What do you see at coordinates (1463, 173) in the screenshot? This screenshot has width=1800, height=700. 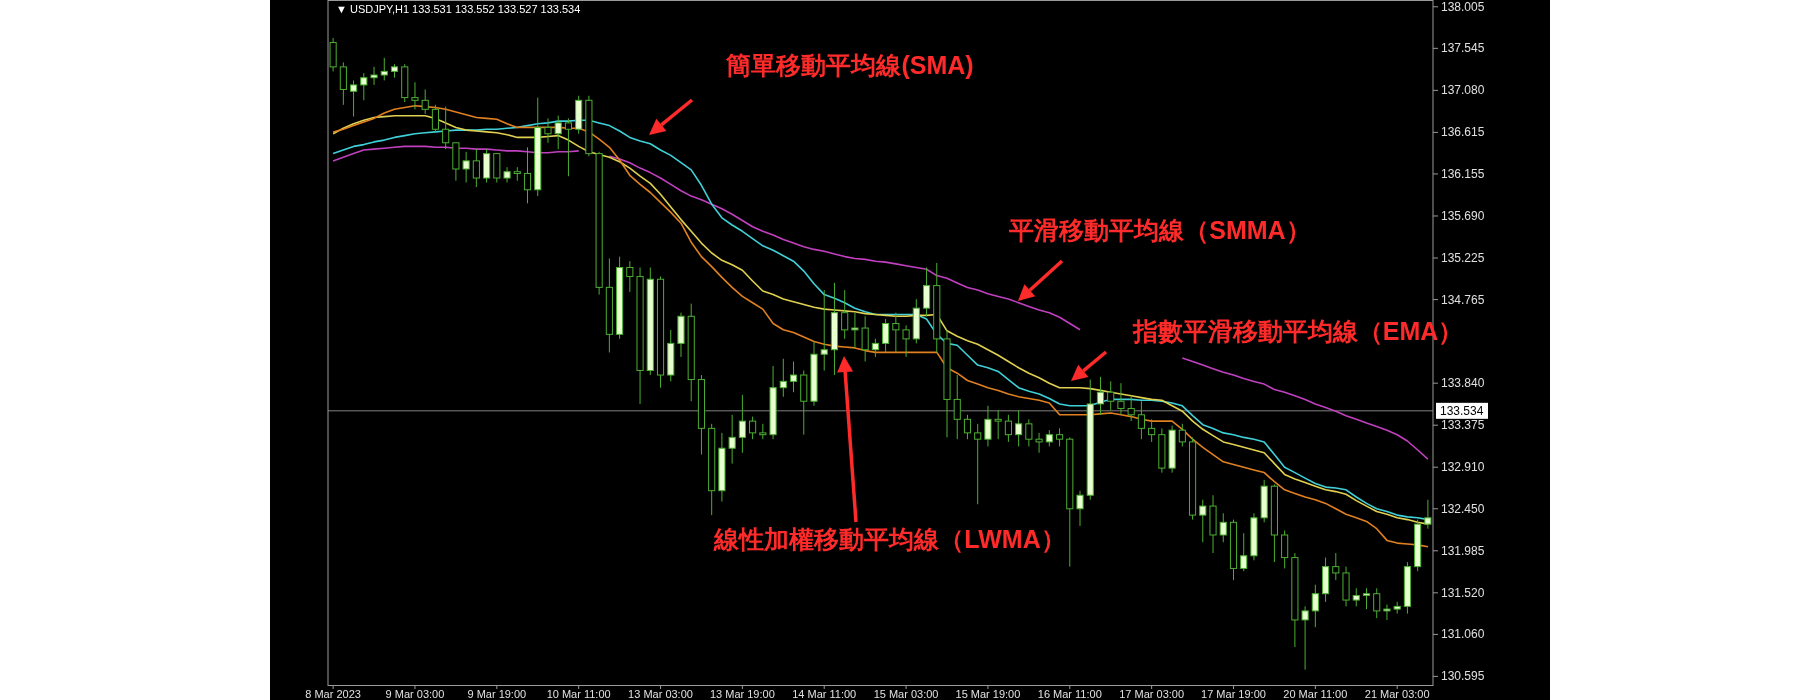 I see `y-tick-label: 136.155` at bounding box center [1463, 173].